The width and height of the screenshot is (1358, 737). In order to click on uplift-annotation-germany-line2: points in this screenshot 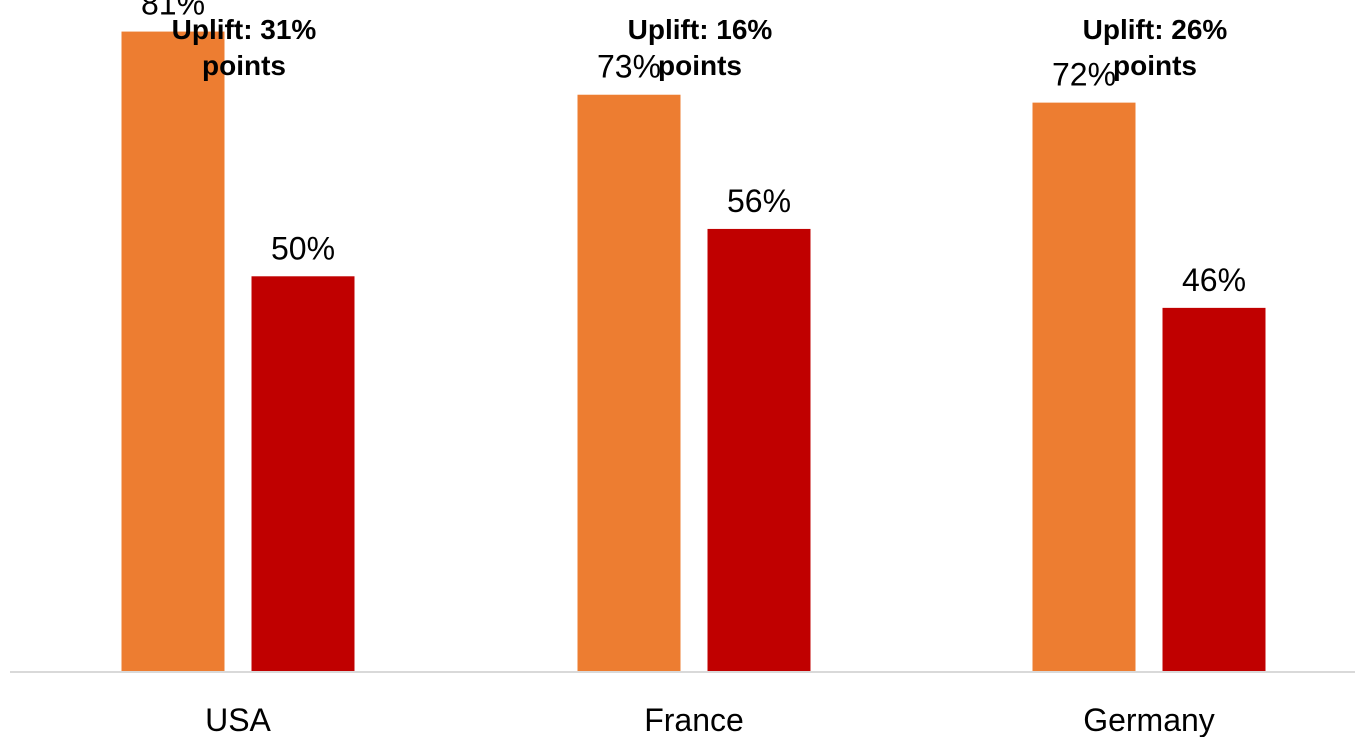, I will do `click(1155, 65)`.